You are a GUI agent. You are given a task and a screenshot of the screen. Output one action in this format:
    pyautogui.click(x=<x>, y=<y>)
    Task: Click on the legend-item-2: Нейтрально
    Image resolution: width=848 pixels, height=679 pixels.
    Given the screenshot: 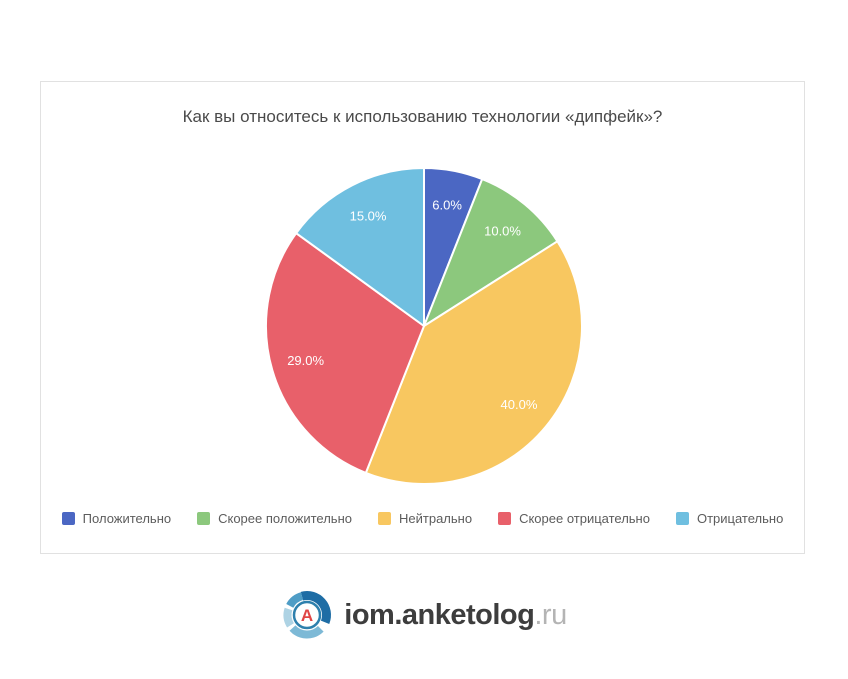 What is the action you would take?
    pyautogui.click(x=425, y=518)
    